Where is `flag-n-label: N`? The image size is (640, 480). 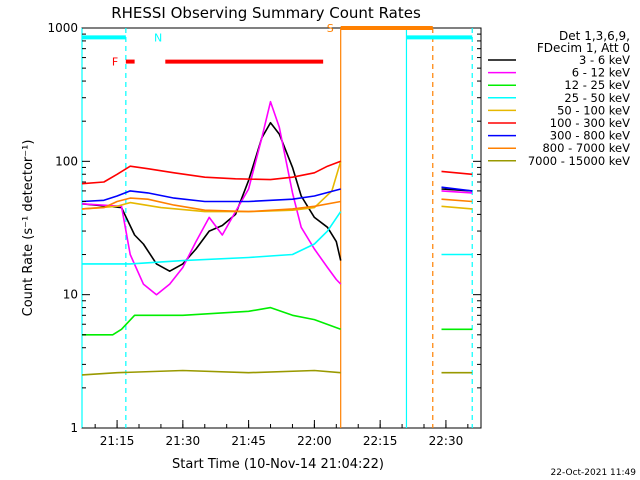 flag-n-label: N is located at coordinates (158, 37).